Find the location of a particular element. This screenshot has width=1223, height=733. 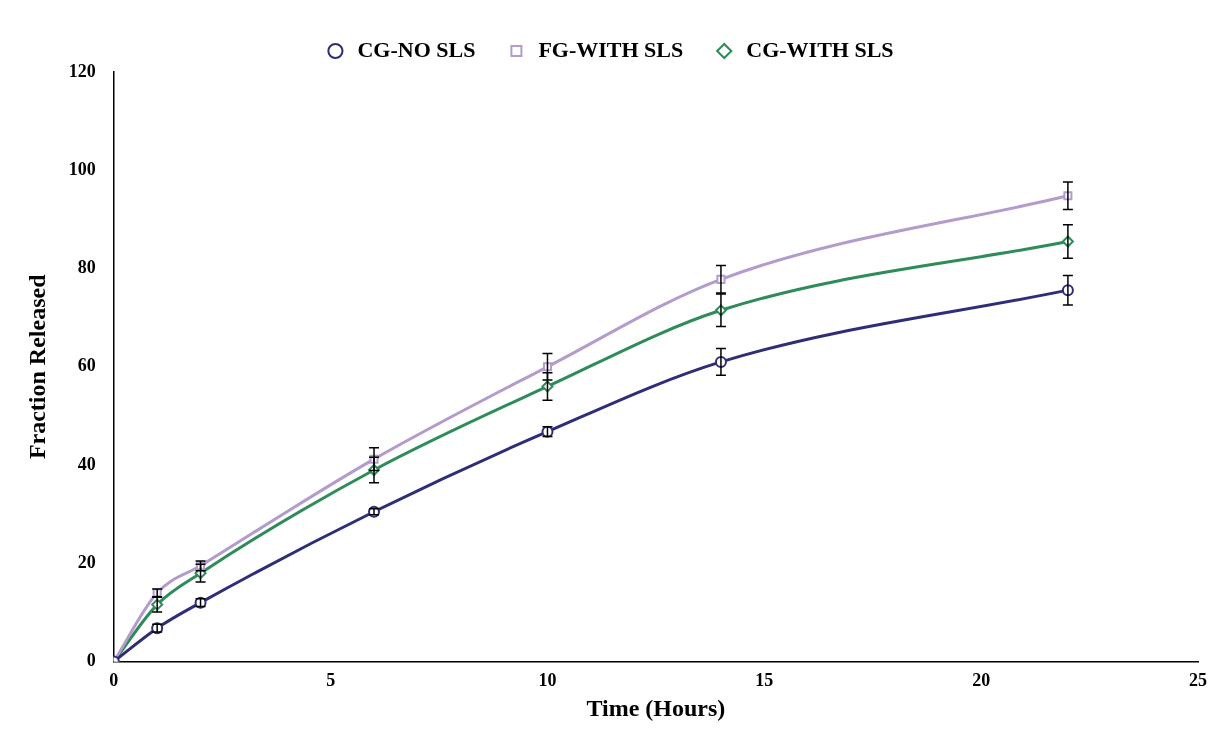

y-axis-title: Fraction Released is located at coordinates (36, 366).